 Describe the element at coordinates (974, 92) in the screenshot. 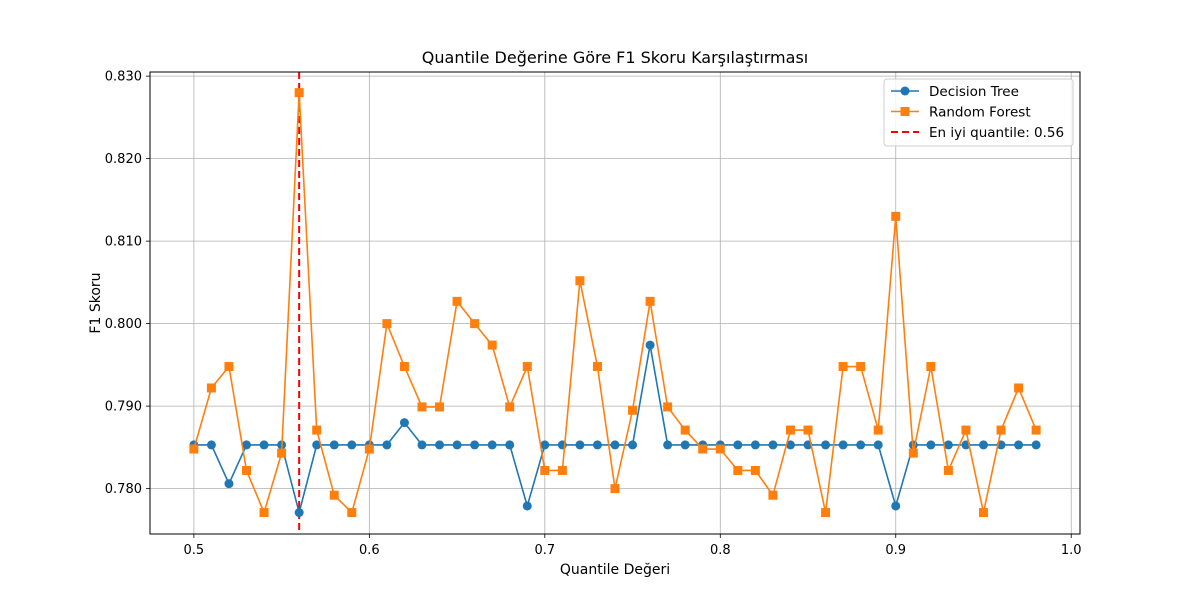

I see `legend-label: Decision Tree` at that location.